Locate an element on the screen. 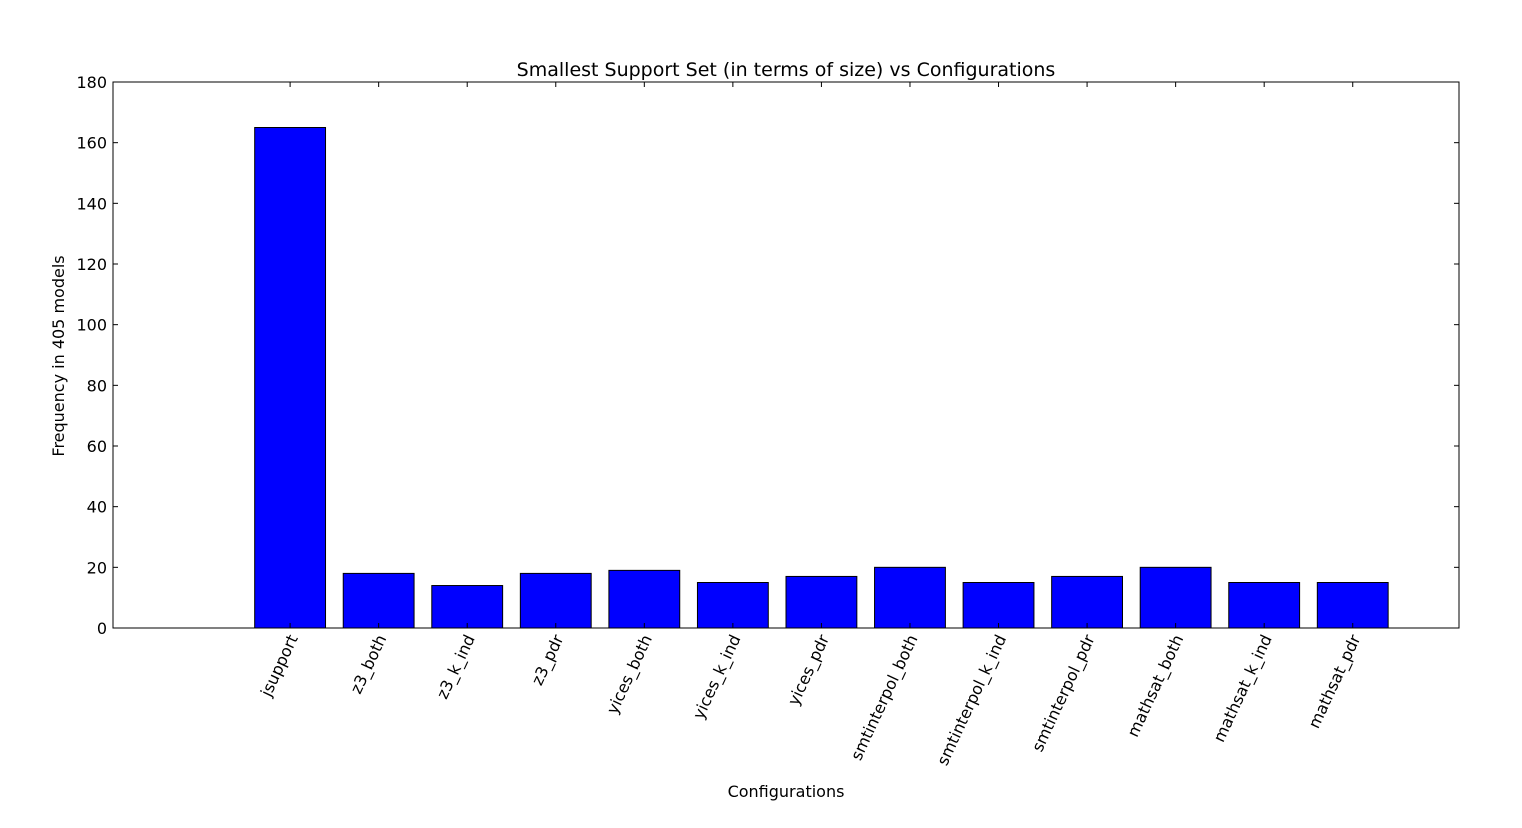 This screenshot has height=828, width=1522. y-tick-label: 120 is located at coordinates (91, 264).